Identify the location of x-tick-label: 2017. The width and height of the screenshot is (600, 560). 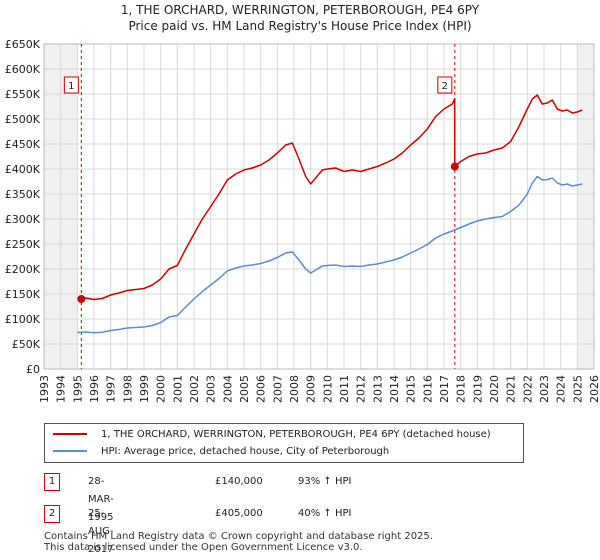
(444, 389).